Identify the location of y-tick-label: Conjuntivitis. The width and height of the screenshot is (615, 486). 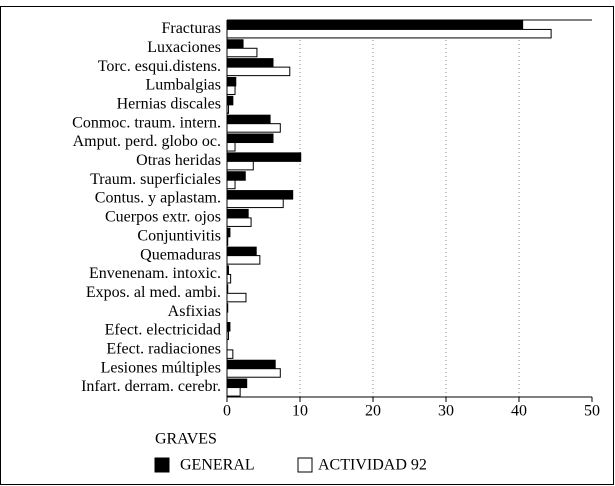
(179, 235).